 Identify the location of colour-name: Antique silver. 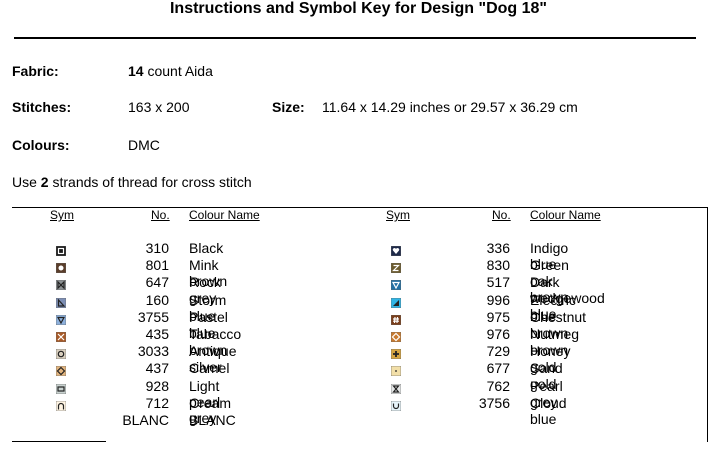
(213, 359).